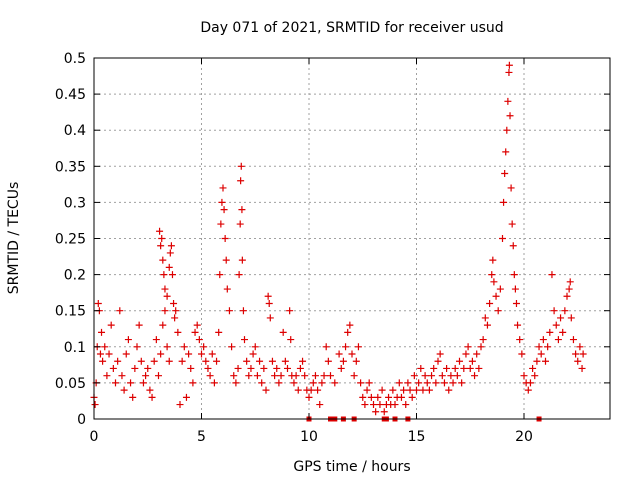 This screenshot has width=640, height=480. Describe the element at coordinates (417, 437) in the screenshot. I see `x-tick-label: 15` at that location.